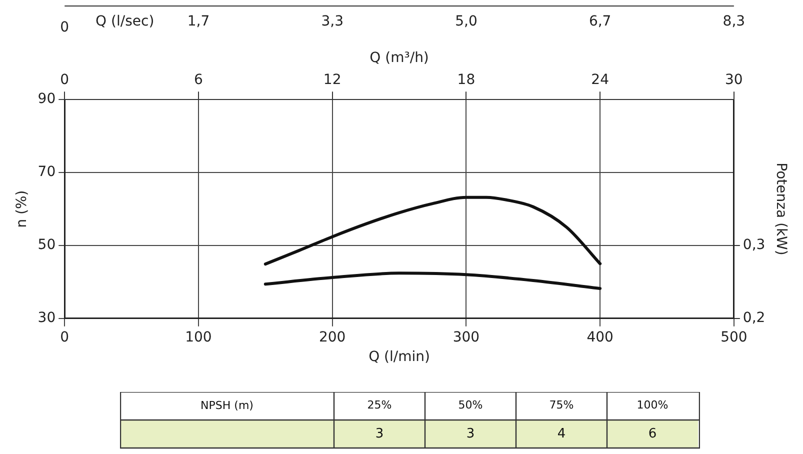 This screenshot has height=454, width=803. I want to click on y-axis-title: n (%), so click(22, 209).